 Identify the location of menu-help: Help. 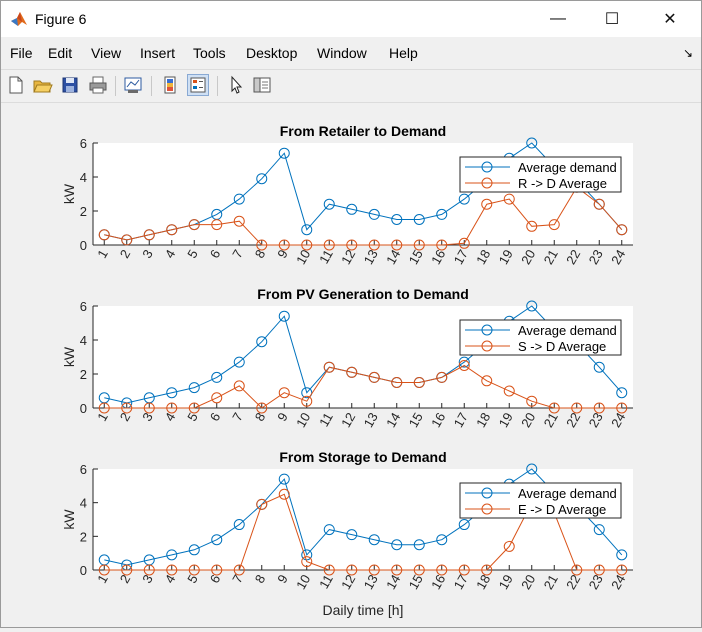
(403, 53).